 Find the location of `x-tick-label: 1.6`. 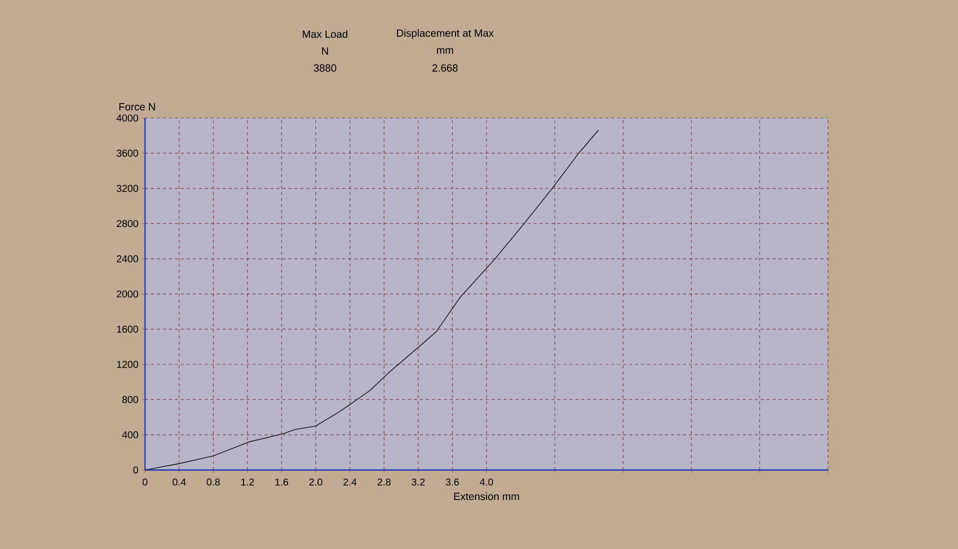

x-tick-label: 1.6 is located at coordinates (281, 482).